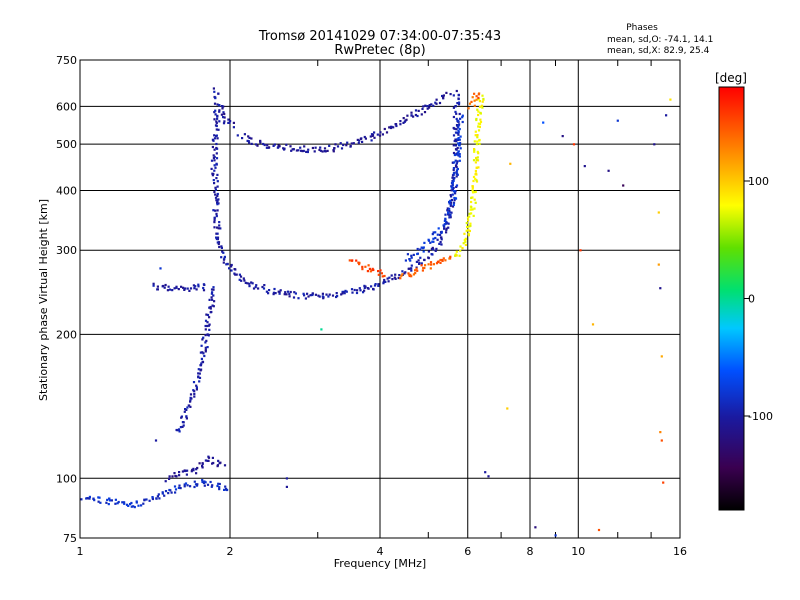 The height and width of the screenshot is (600, 800). What do you see at coordinates (660, 40) in the screenshot?
I see `phase-annotation-o-mode: mean, sd,O: -74.1, 14.1` at bounding box center [660, 40].